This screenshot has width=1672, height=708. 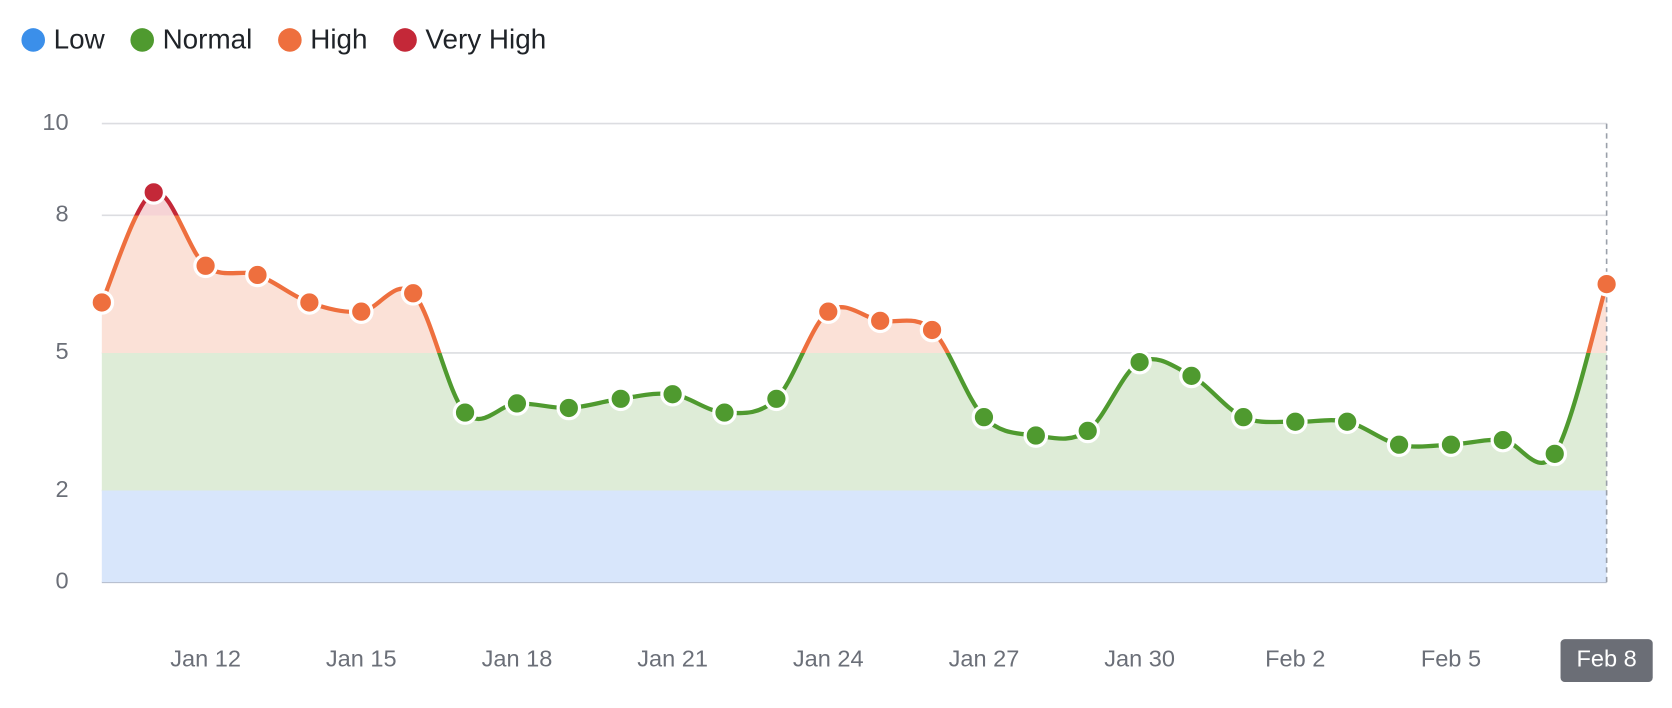 I want to click on y-tick-label: 2, so click(x=61, y=489).